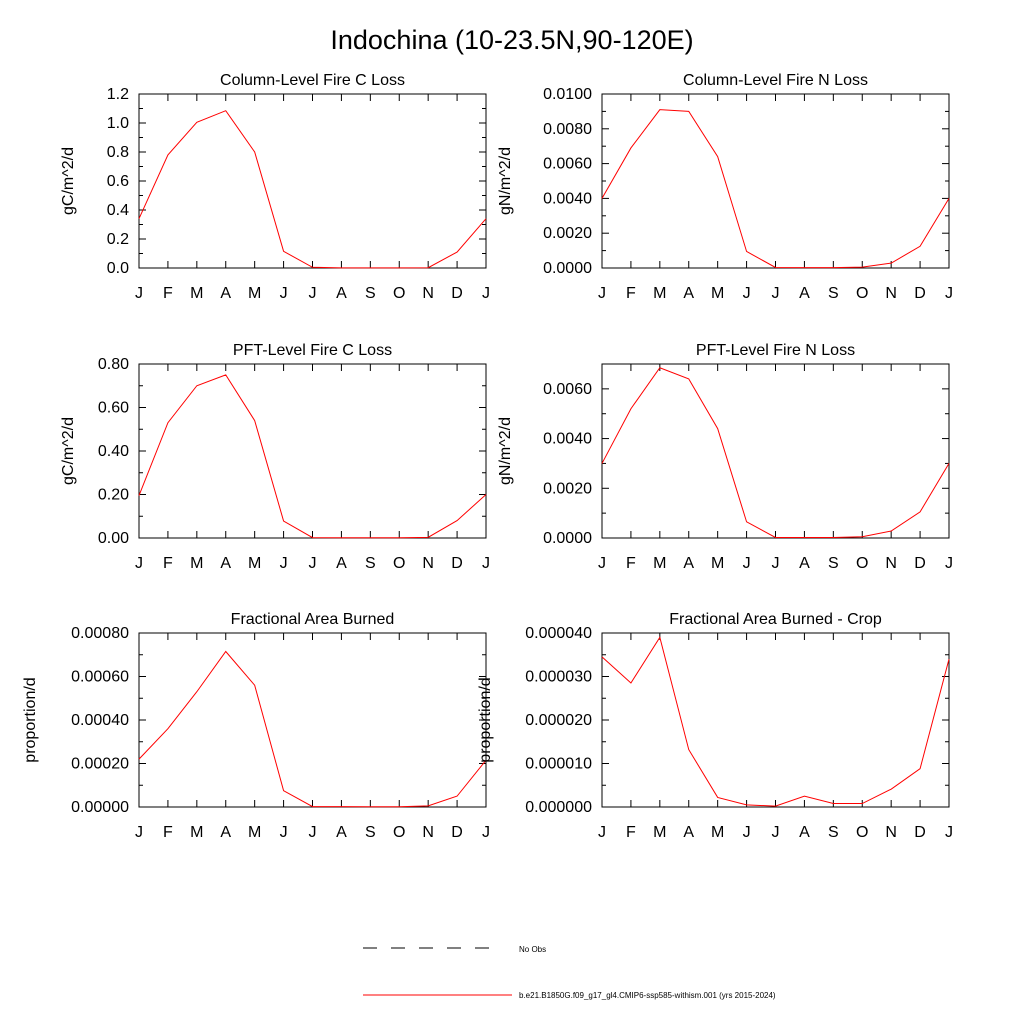 The image size is (1024, 1024). Describe the element at coordinates (775, 350) in the screenshot. I see `panel-title: PFT-Level Fire N Loss` at that location.